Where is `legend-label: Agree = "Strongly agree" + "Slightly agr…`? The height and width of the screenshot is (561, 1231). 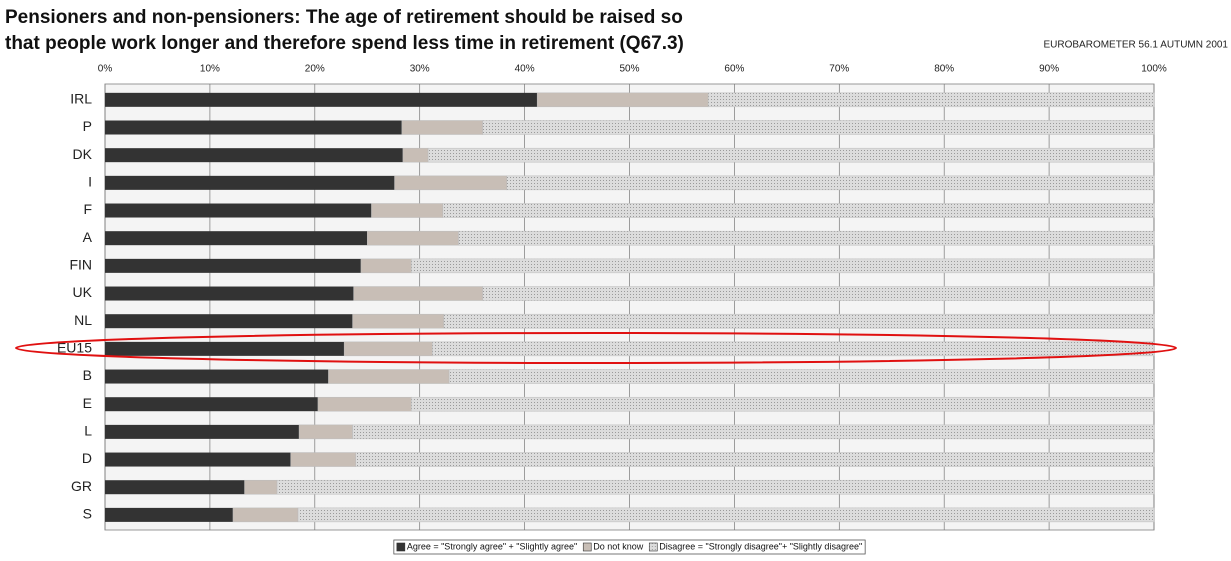
legend-label: Agree = "Strongly agree" + "Slightly agr… is located at coordinates (492, 546).